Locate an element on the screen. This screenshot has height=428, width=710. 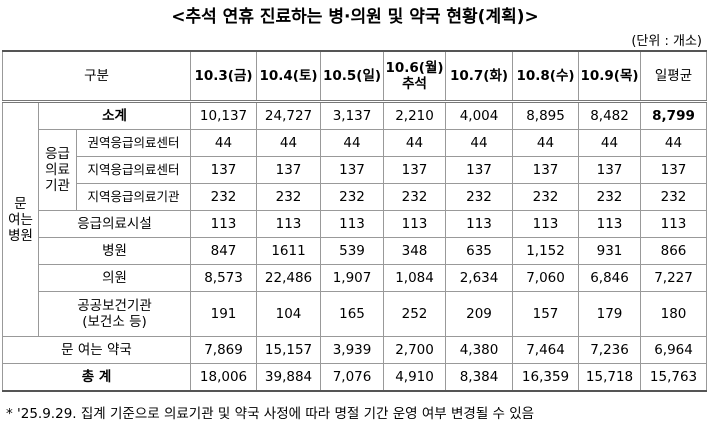
value-cell: 7,869 is located at coordinates (224, 350).